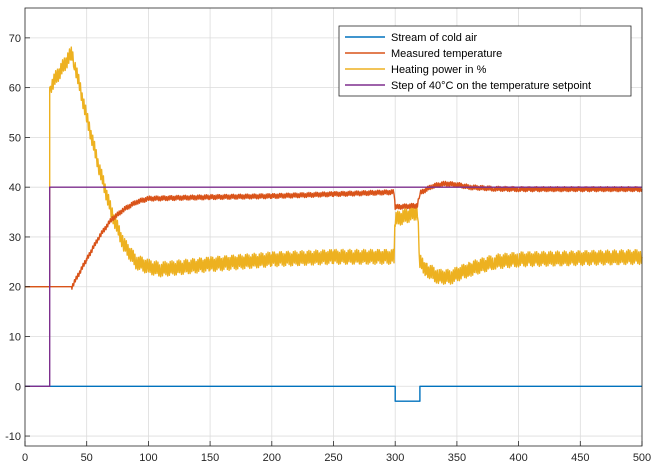  I want to click on legend-label: Stream of cold air, so click(434, 38).